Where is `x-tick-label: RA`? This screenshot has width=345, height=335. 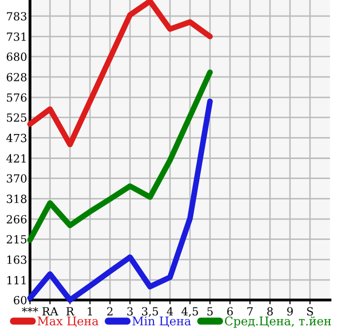
x-tick-label: RA is located at coordinates (50, 311).